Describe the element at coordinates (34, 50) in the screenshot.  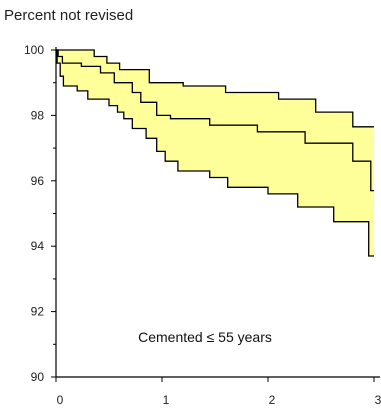
I see `y-tick-label-100: 100` at that location.